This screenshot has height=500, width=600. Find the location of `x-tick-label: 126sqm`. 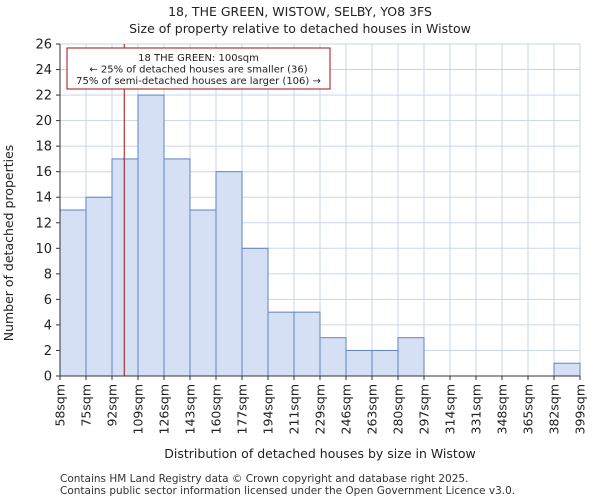

x-tick-label: 126sqm is located at coordinates (164, 409).